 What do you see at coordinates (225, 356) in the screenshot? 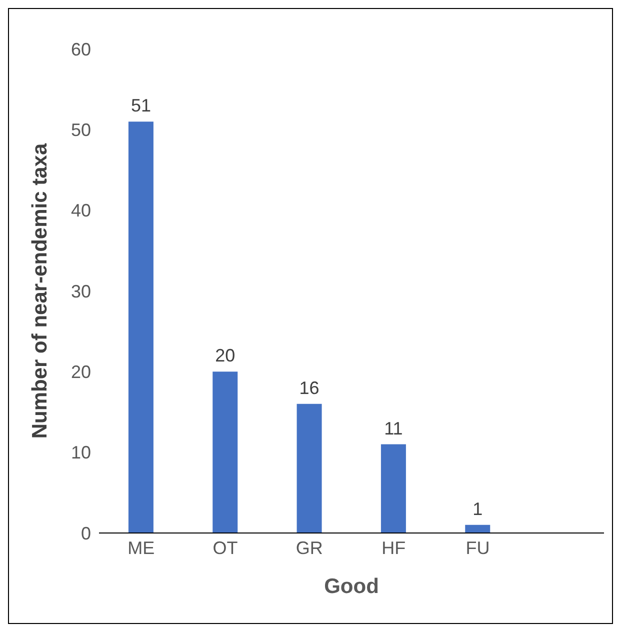
I see `data-label: 20` at bounding box center [225, 356].